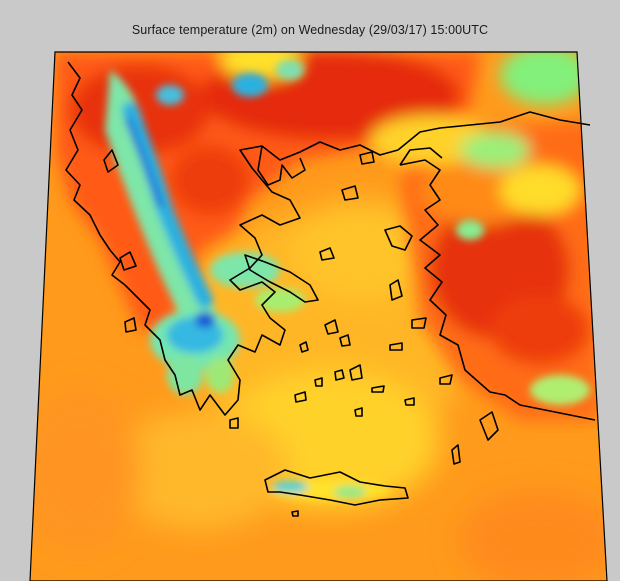  I want to click on island-astypalaia, so click(409, 401).